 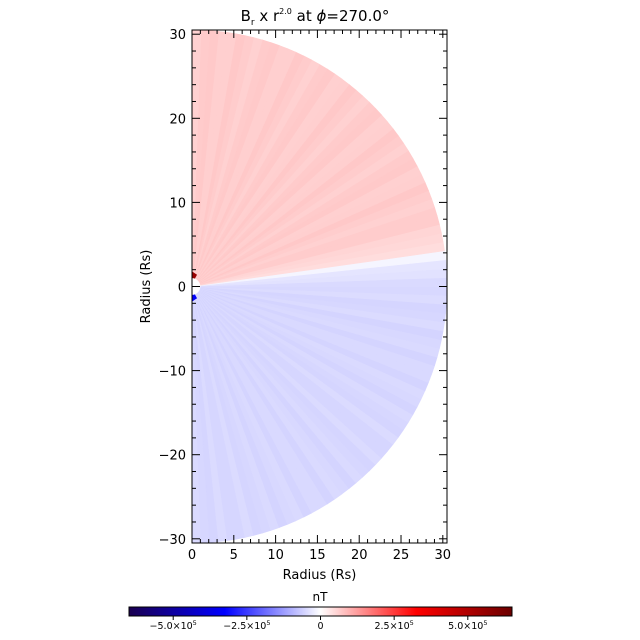 I want to click on x-tick-label: 0, so click(x=192, y=555).